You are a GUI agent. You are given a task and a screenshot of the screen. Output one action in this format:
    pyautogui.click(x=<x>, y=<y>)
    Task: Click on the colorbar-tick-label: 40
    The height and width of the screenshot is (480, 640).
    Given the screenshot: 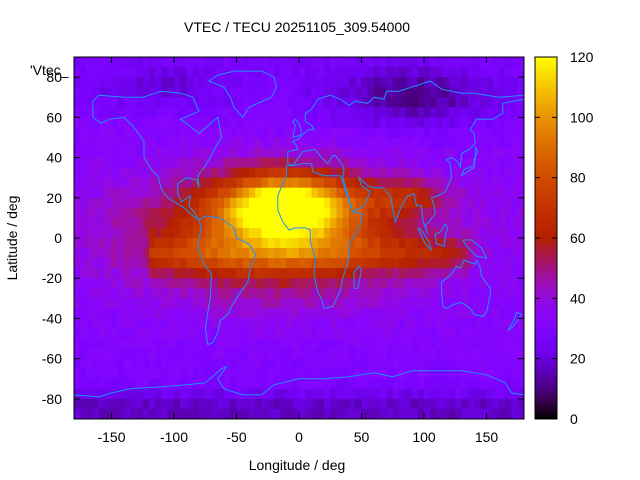 What is the action you would take?
    pyautogui.click(x=578, y=298)
    